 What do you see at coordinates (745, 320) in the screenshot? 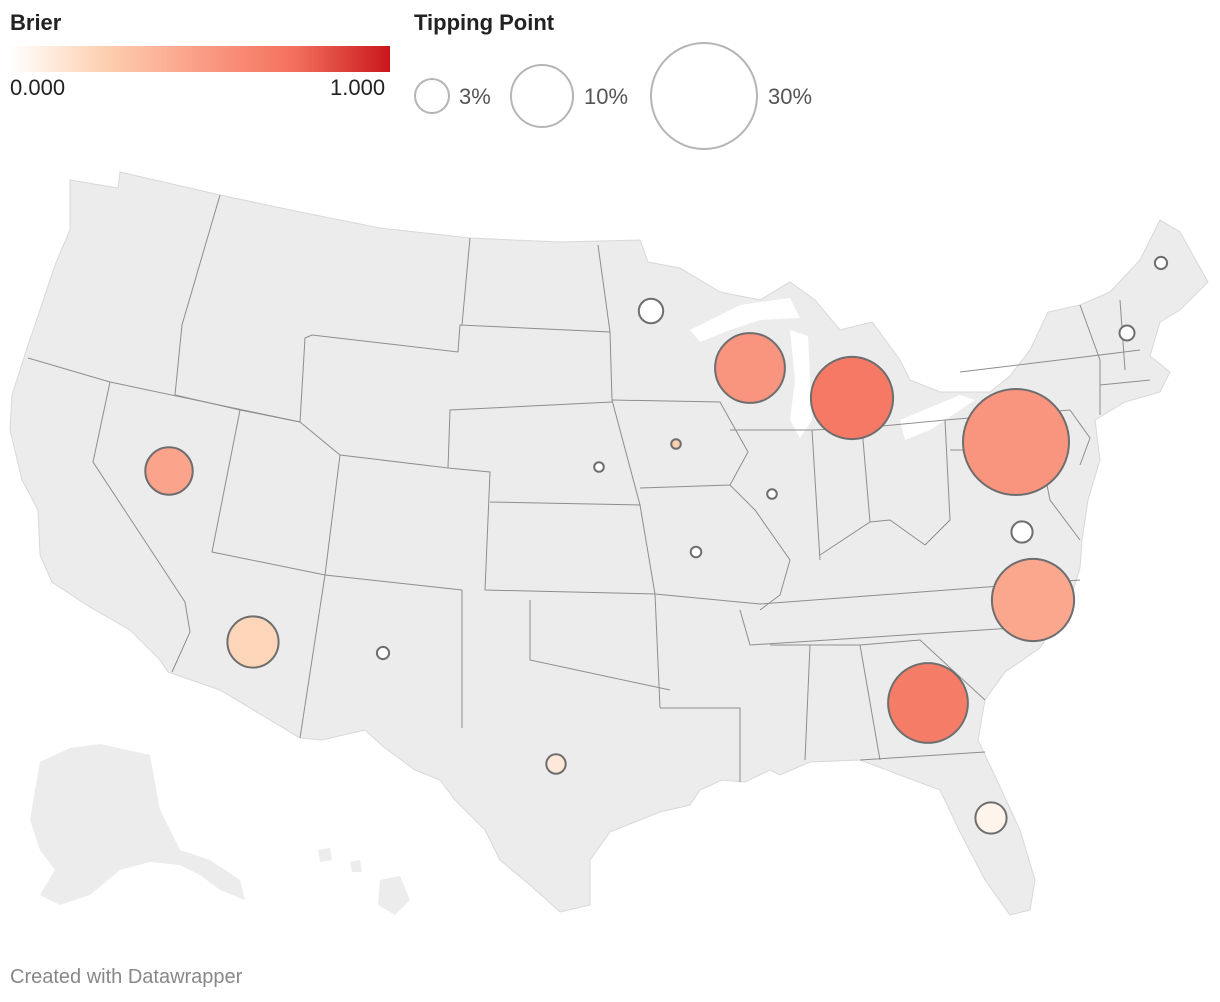
I see `lake-superior` at bounding box center [745, 320].